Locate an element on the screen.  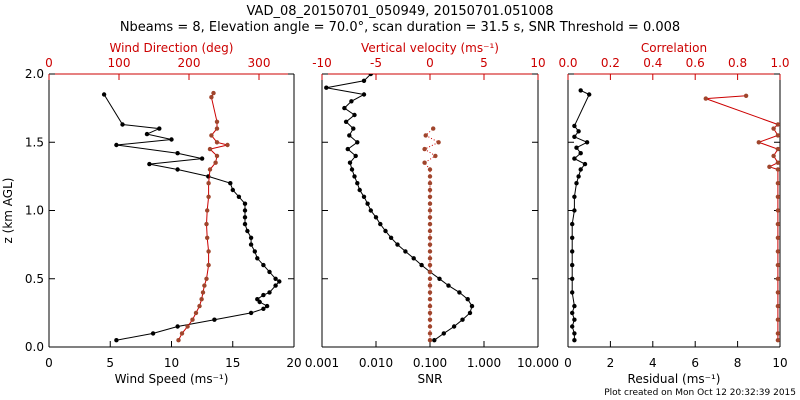
top-tick-label: 0.2 is located at coordinates (610, 63).